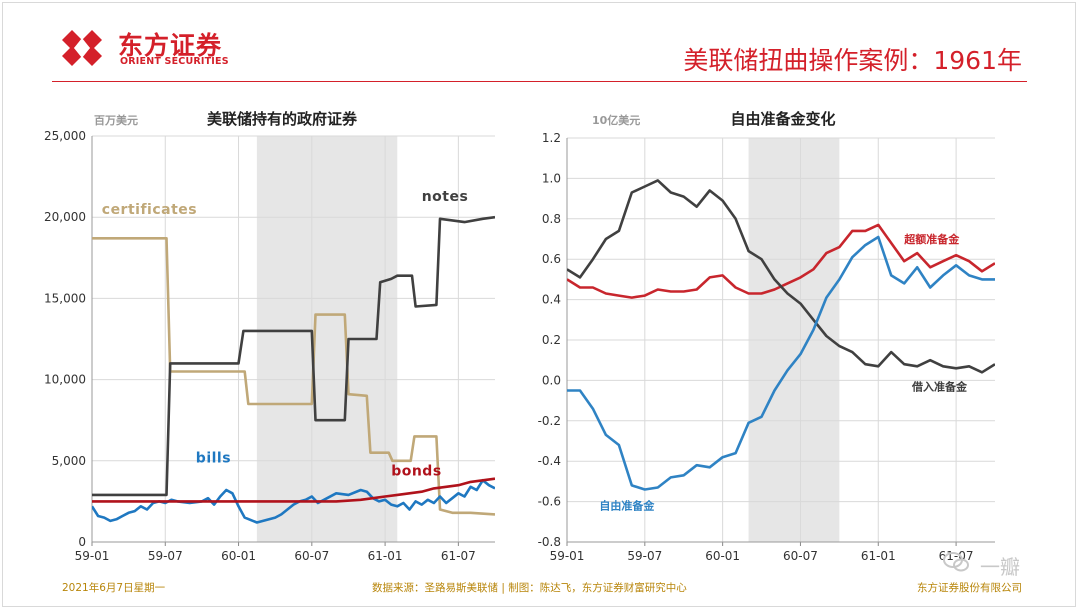 The height and width of the screenshot is (611, 1080). I want to click on watermark-text: 一瓣, so click(1000, 567).